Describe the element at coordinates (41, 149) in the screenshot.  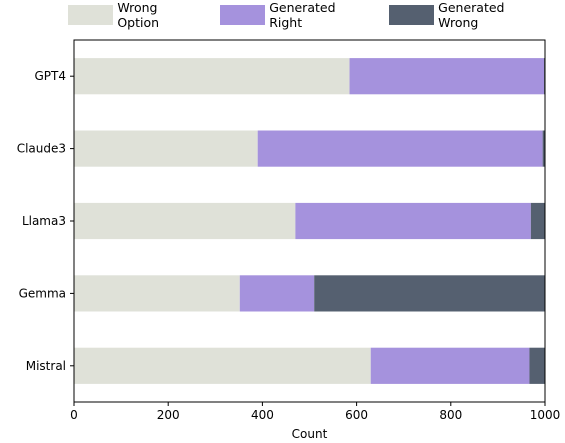
I see `y-tick-label-claude3: Claude3` at that location.